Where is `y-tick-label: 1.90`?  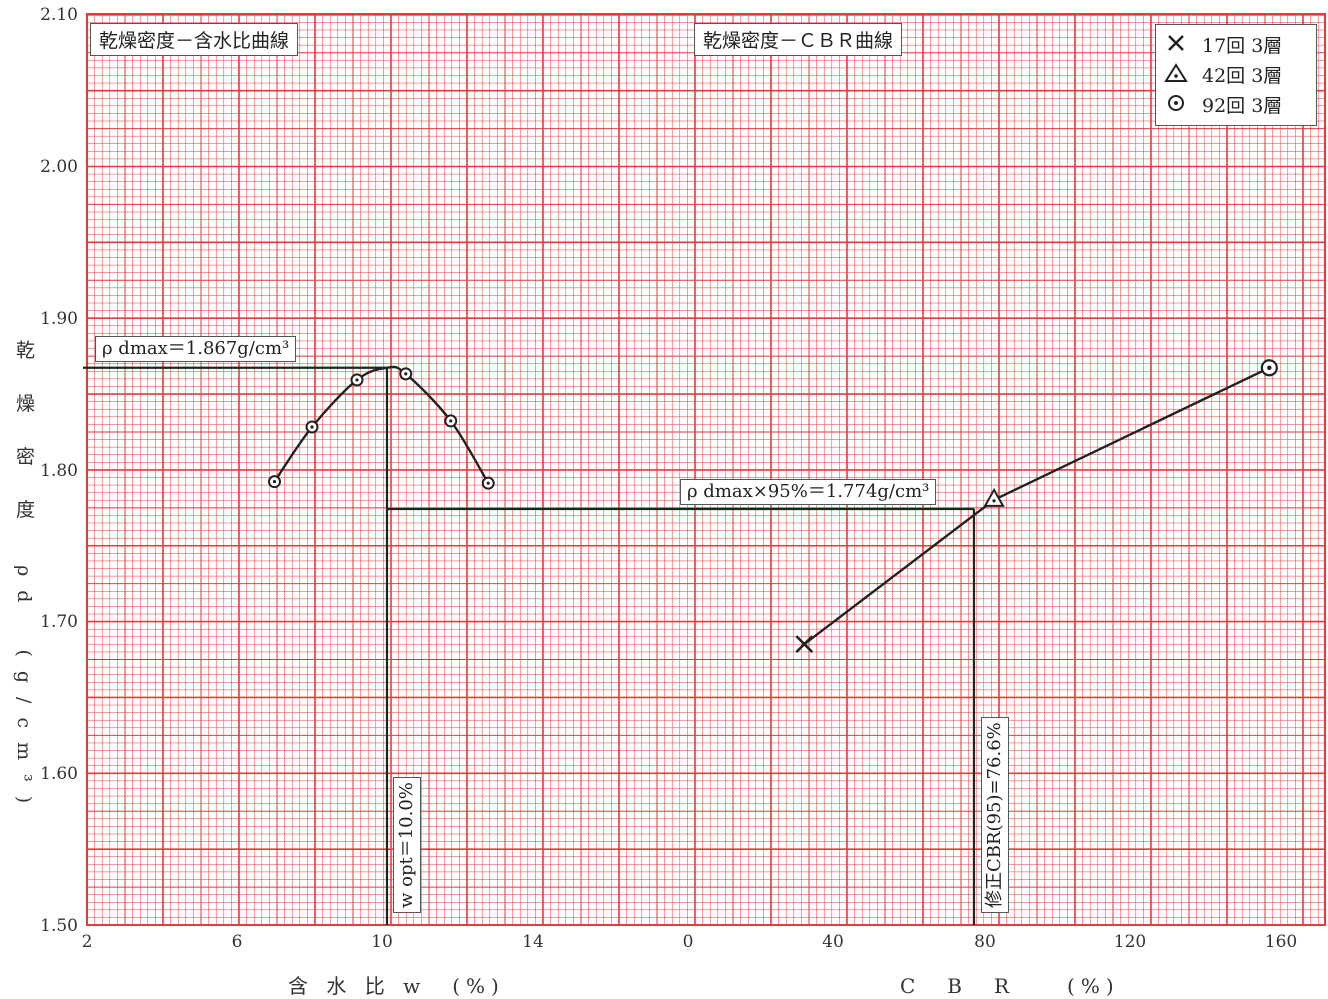 y-tick-label: 1.90 is located at coordinates (59, 319).